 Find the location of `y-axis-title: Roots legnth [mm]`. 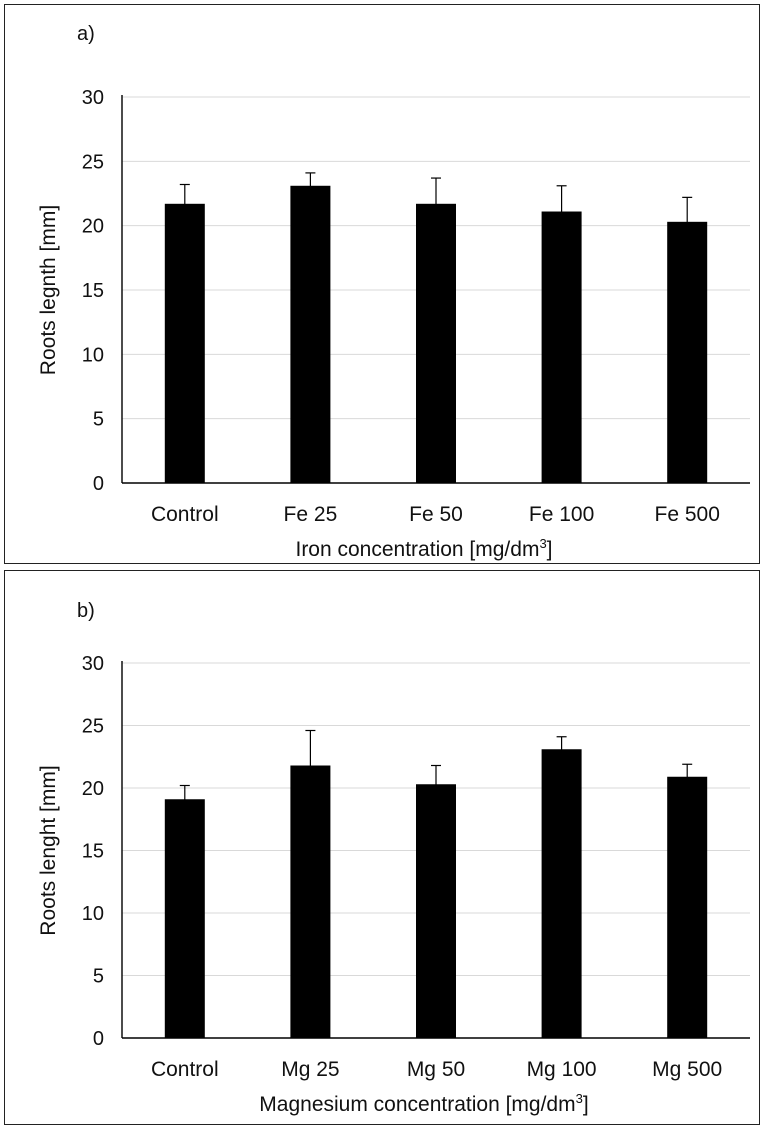

y-axis-title: Roots legnth [mm] is located at coordinates (48, 290).